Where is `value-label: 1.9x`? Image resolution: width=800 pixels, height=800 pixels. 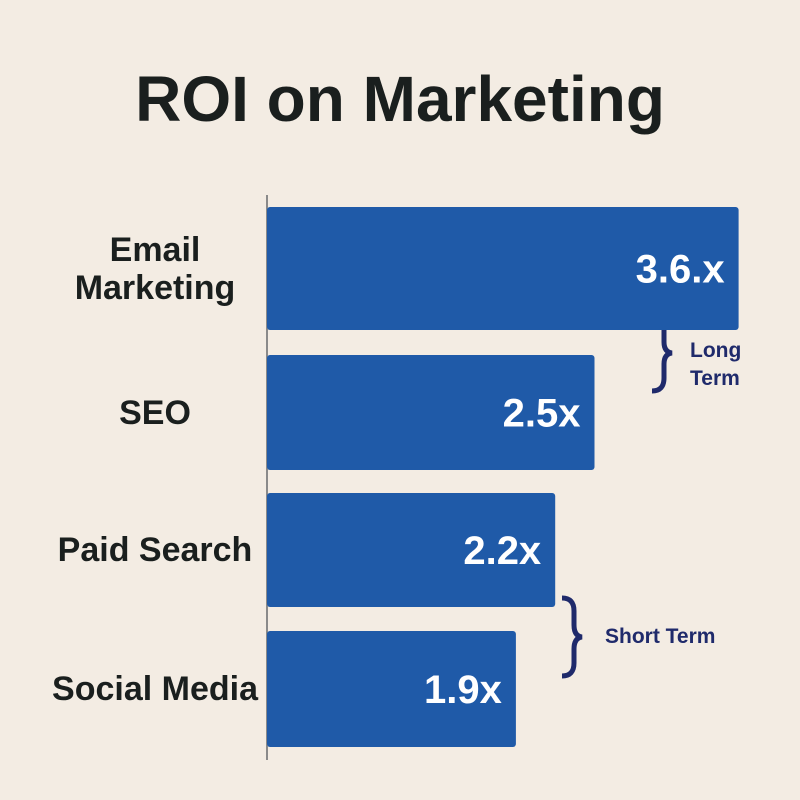
value-label: 1.9x is located at coordinates (463, 690).